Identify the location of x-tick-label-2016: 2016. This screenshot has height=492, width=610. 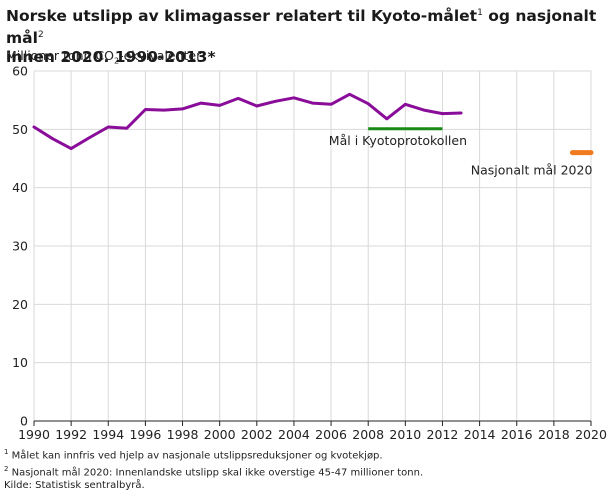
(517, 434).